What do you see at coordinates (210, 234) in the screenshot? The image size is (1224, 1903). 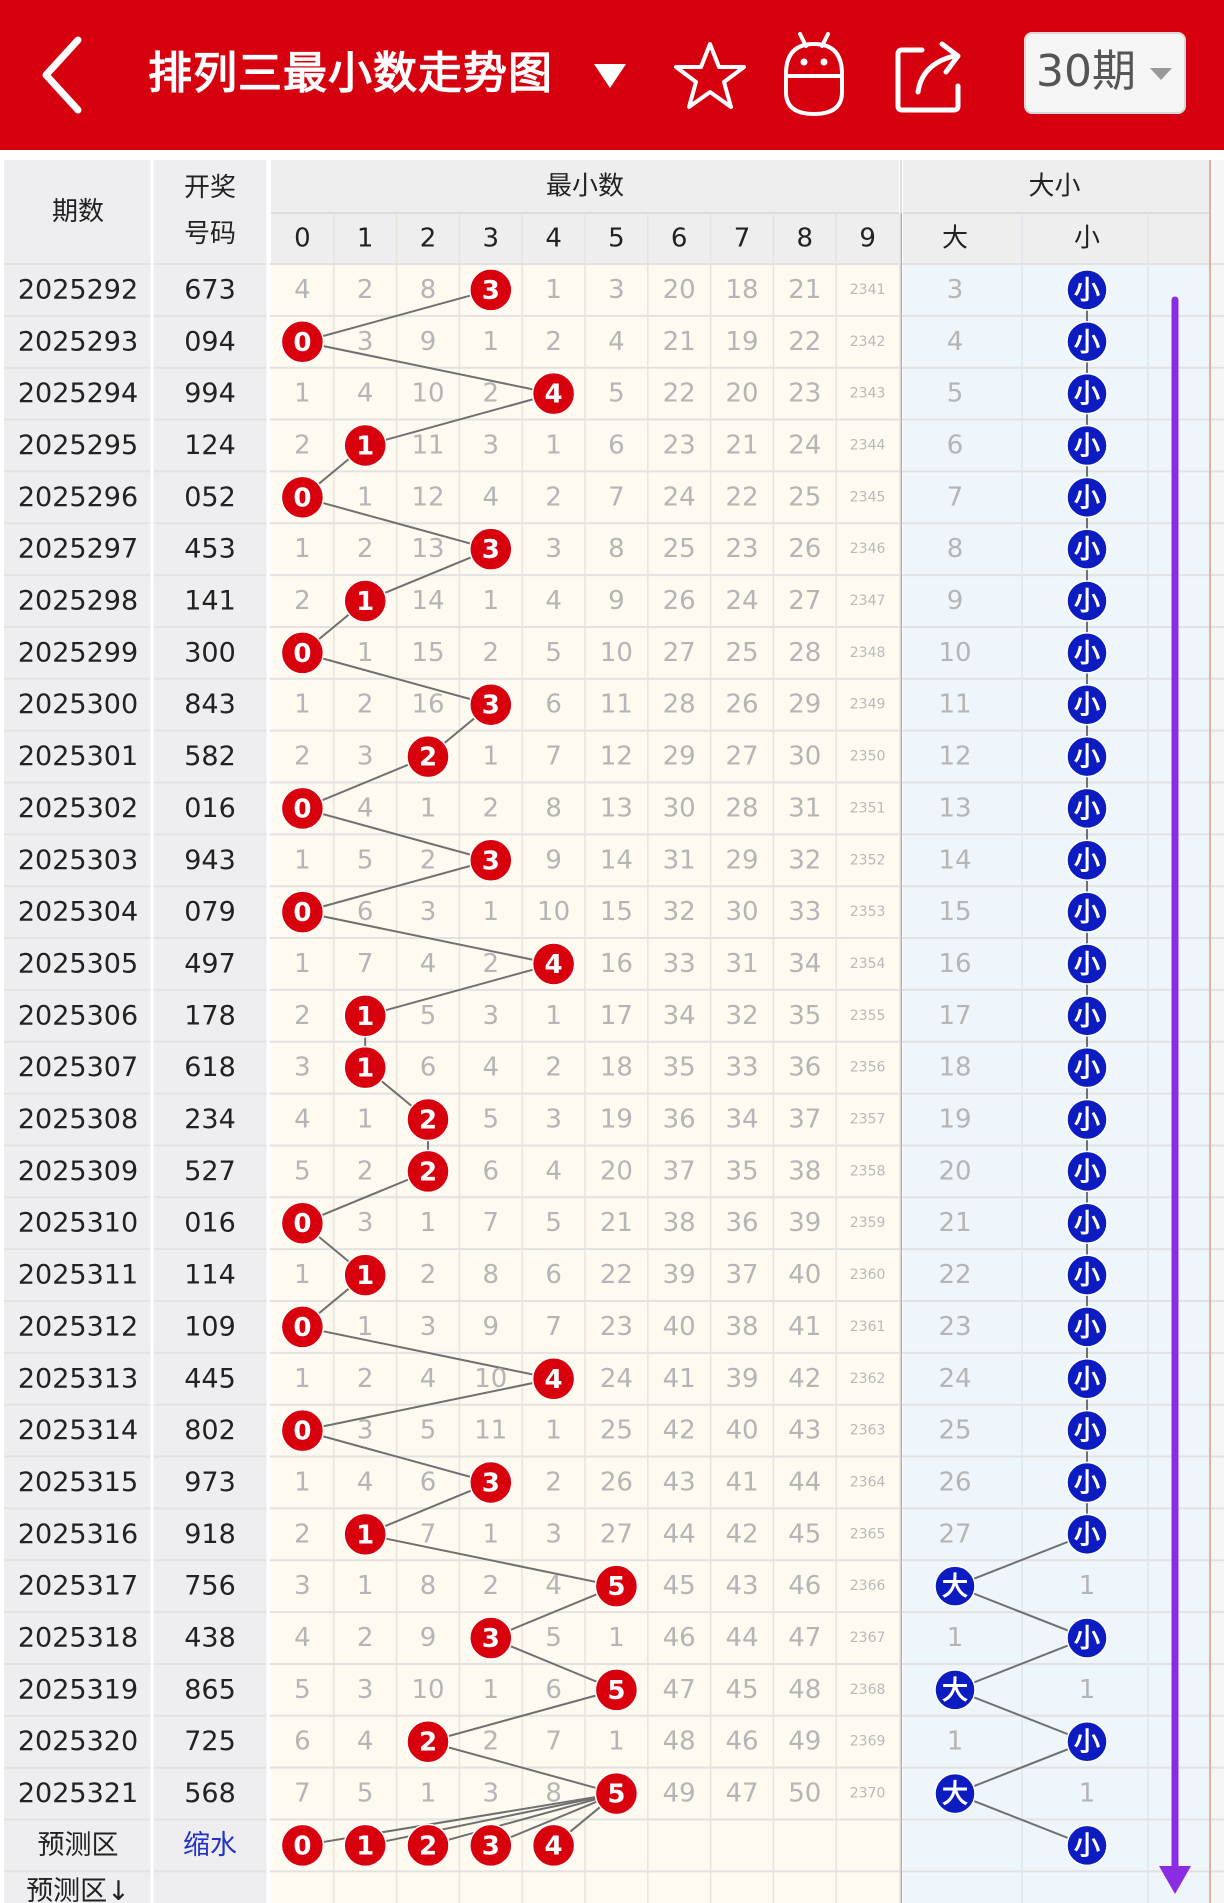 I see `header-numbers-line2: 号码` at bounding box center [210, 234].